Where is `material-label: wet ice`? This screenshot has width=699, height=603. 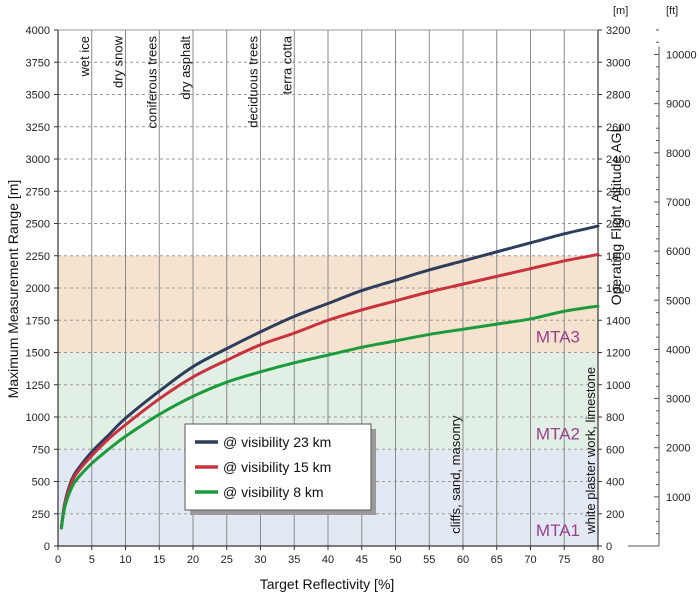
material-label: wet ice is located at coordinates (84, 56).